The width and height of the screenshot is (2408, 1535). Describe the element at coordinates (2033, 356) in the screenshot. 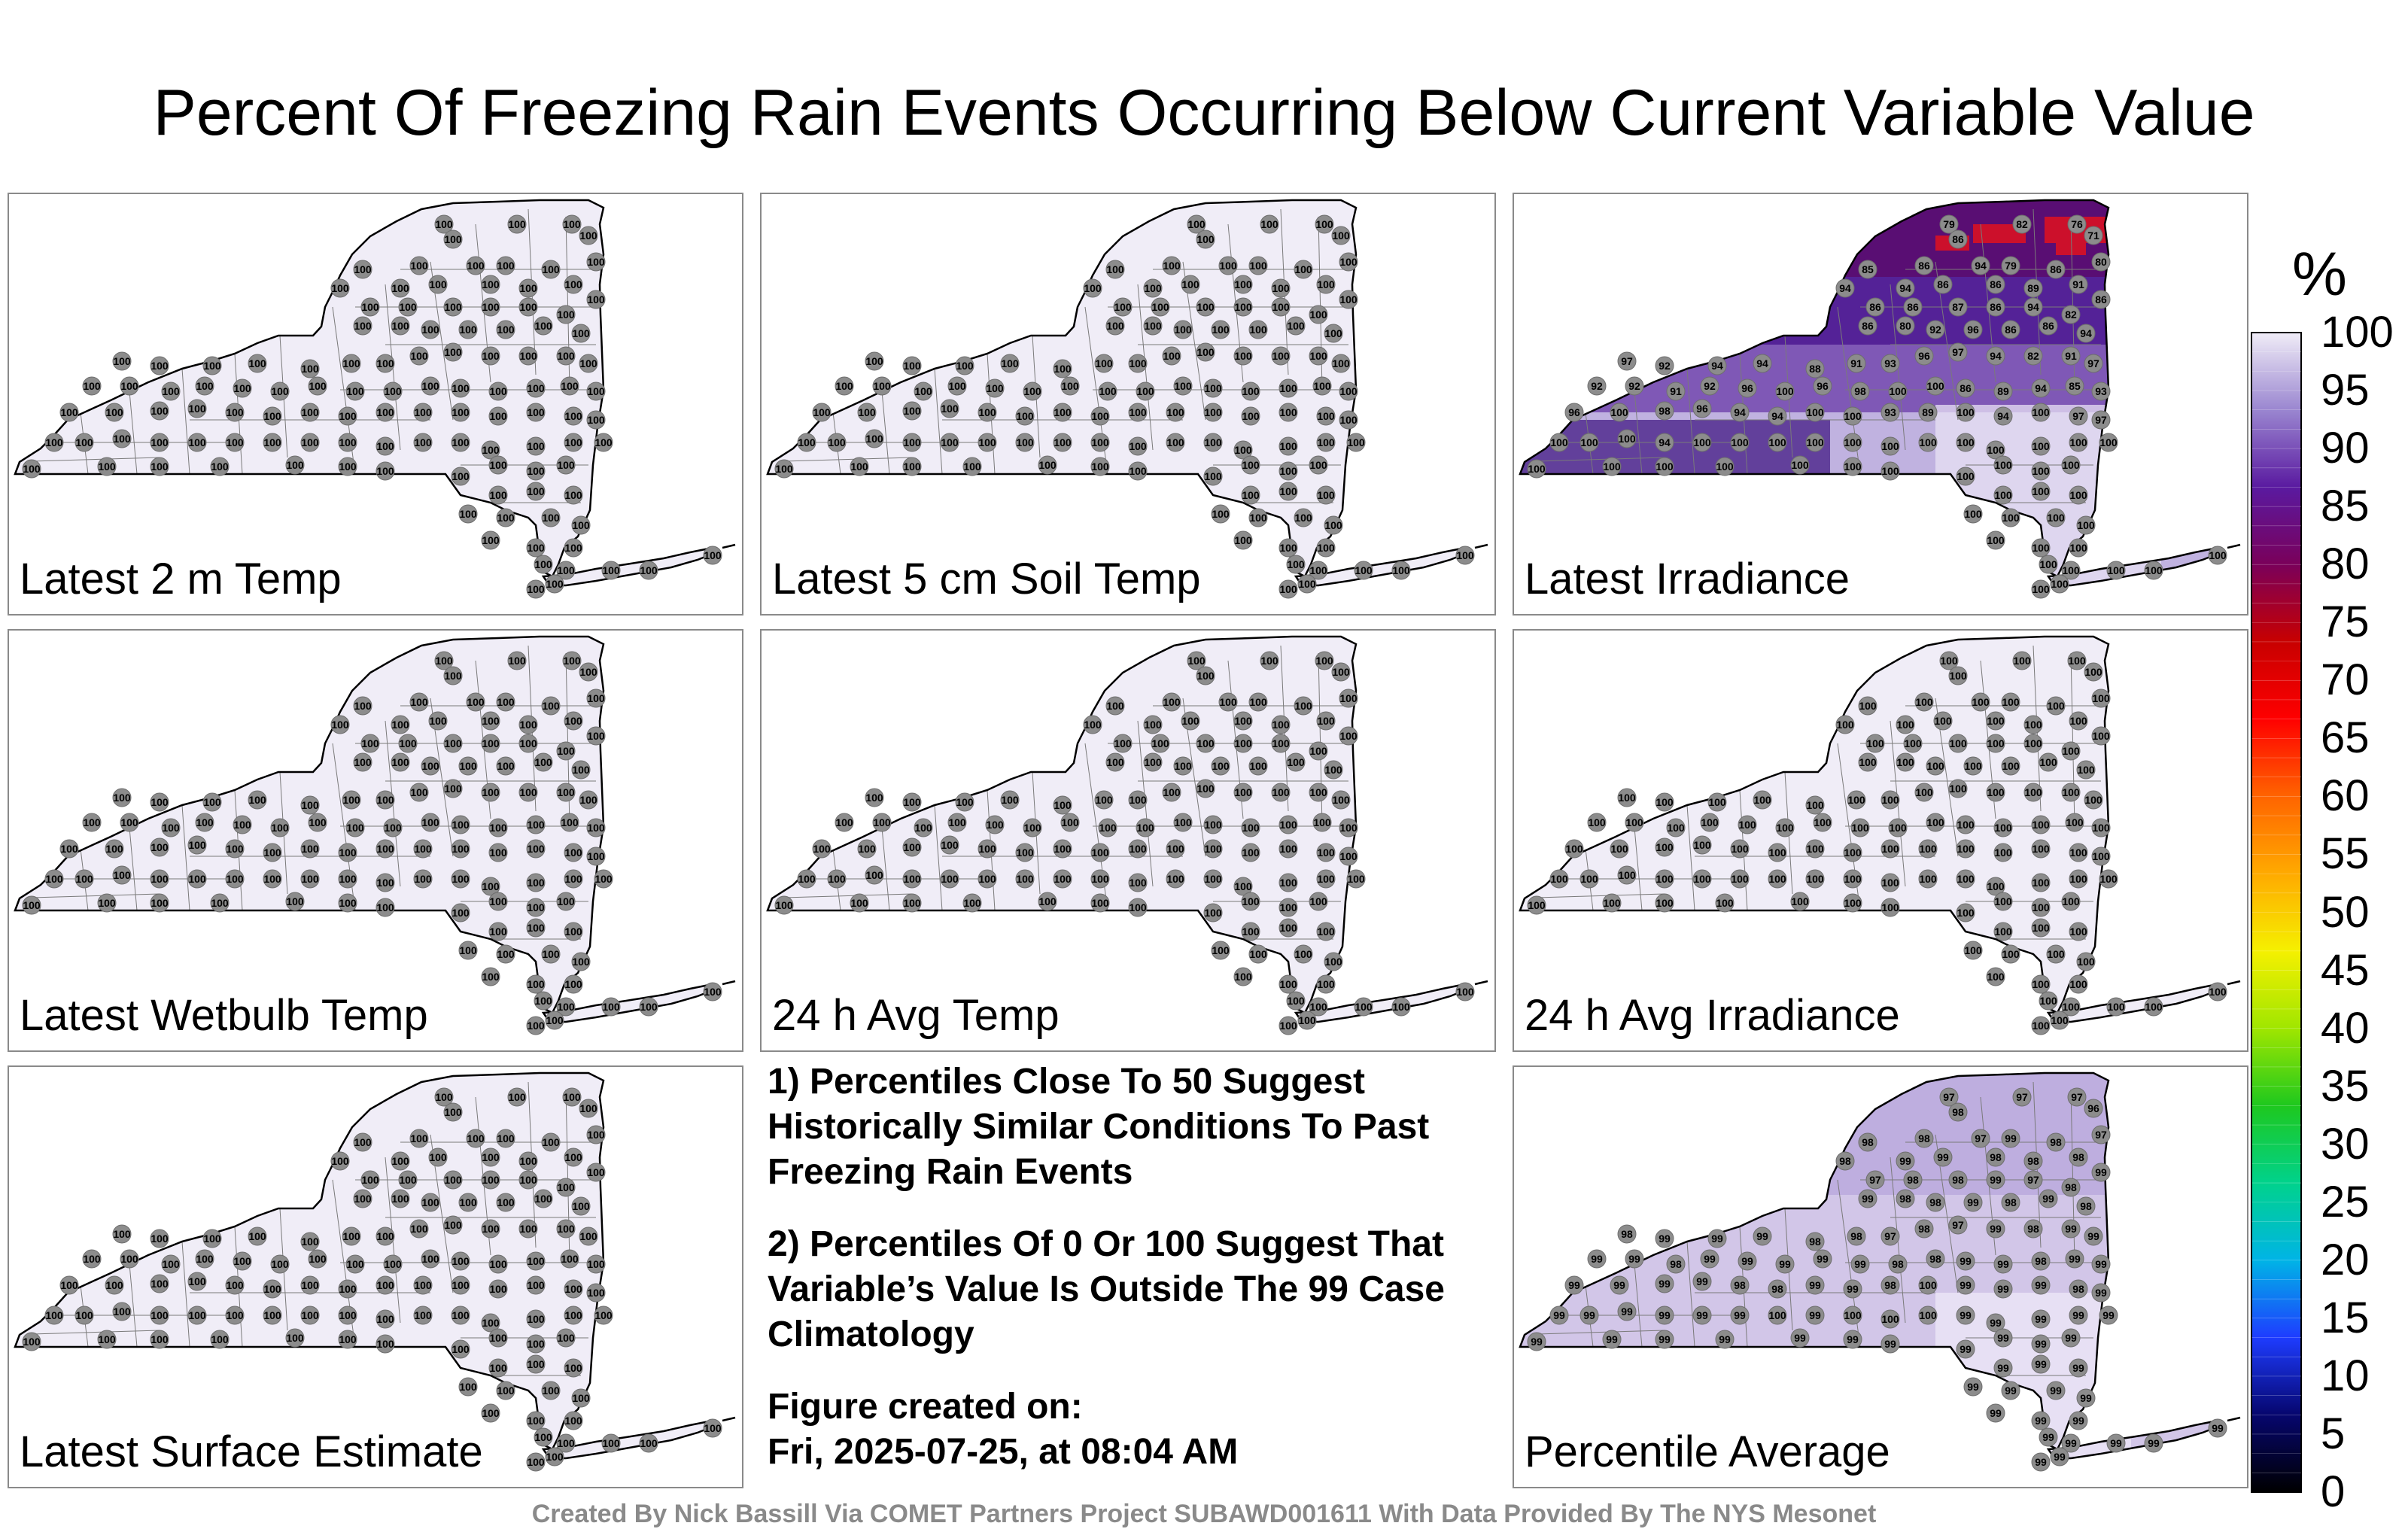

I see `station-marker: 82` at that location.